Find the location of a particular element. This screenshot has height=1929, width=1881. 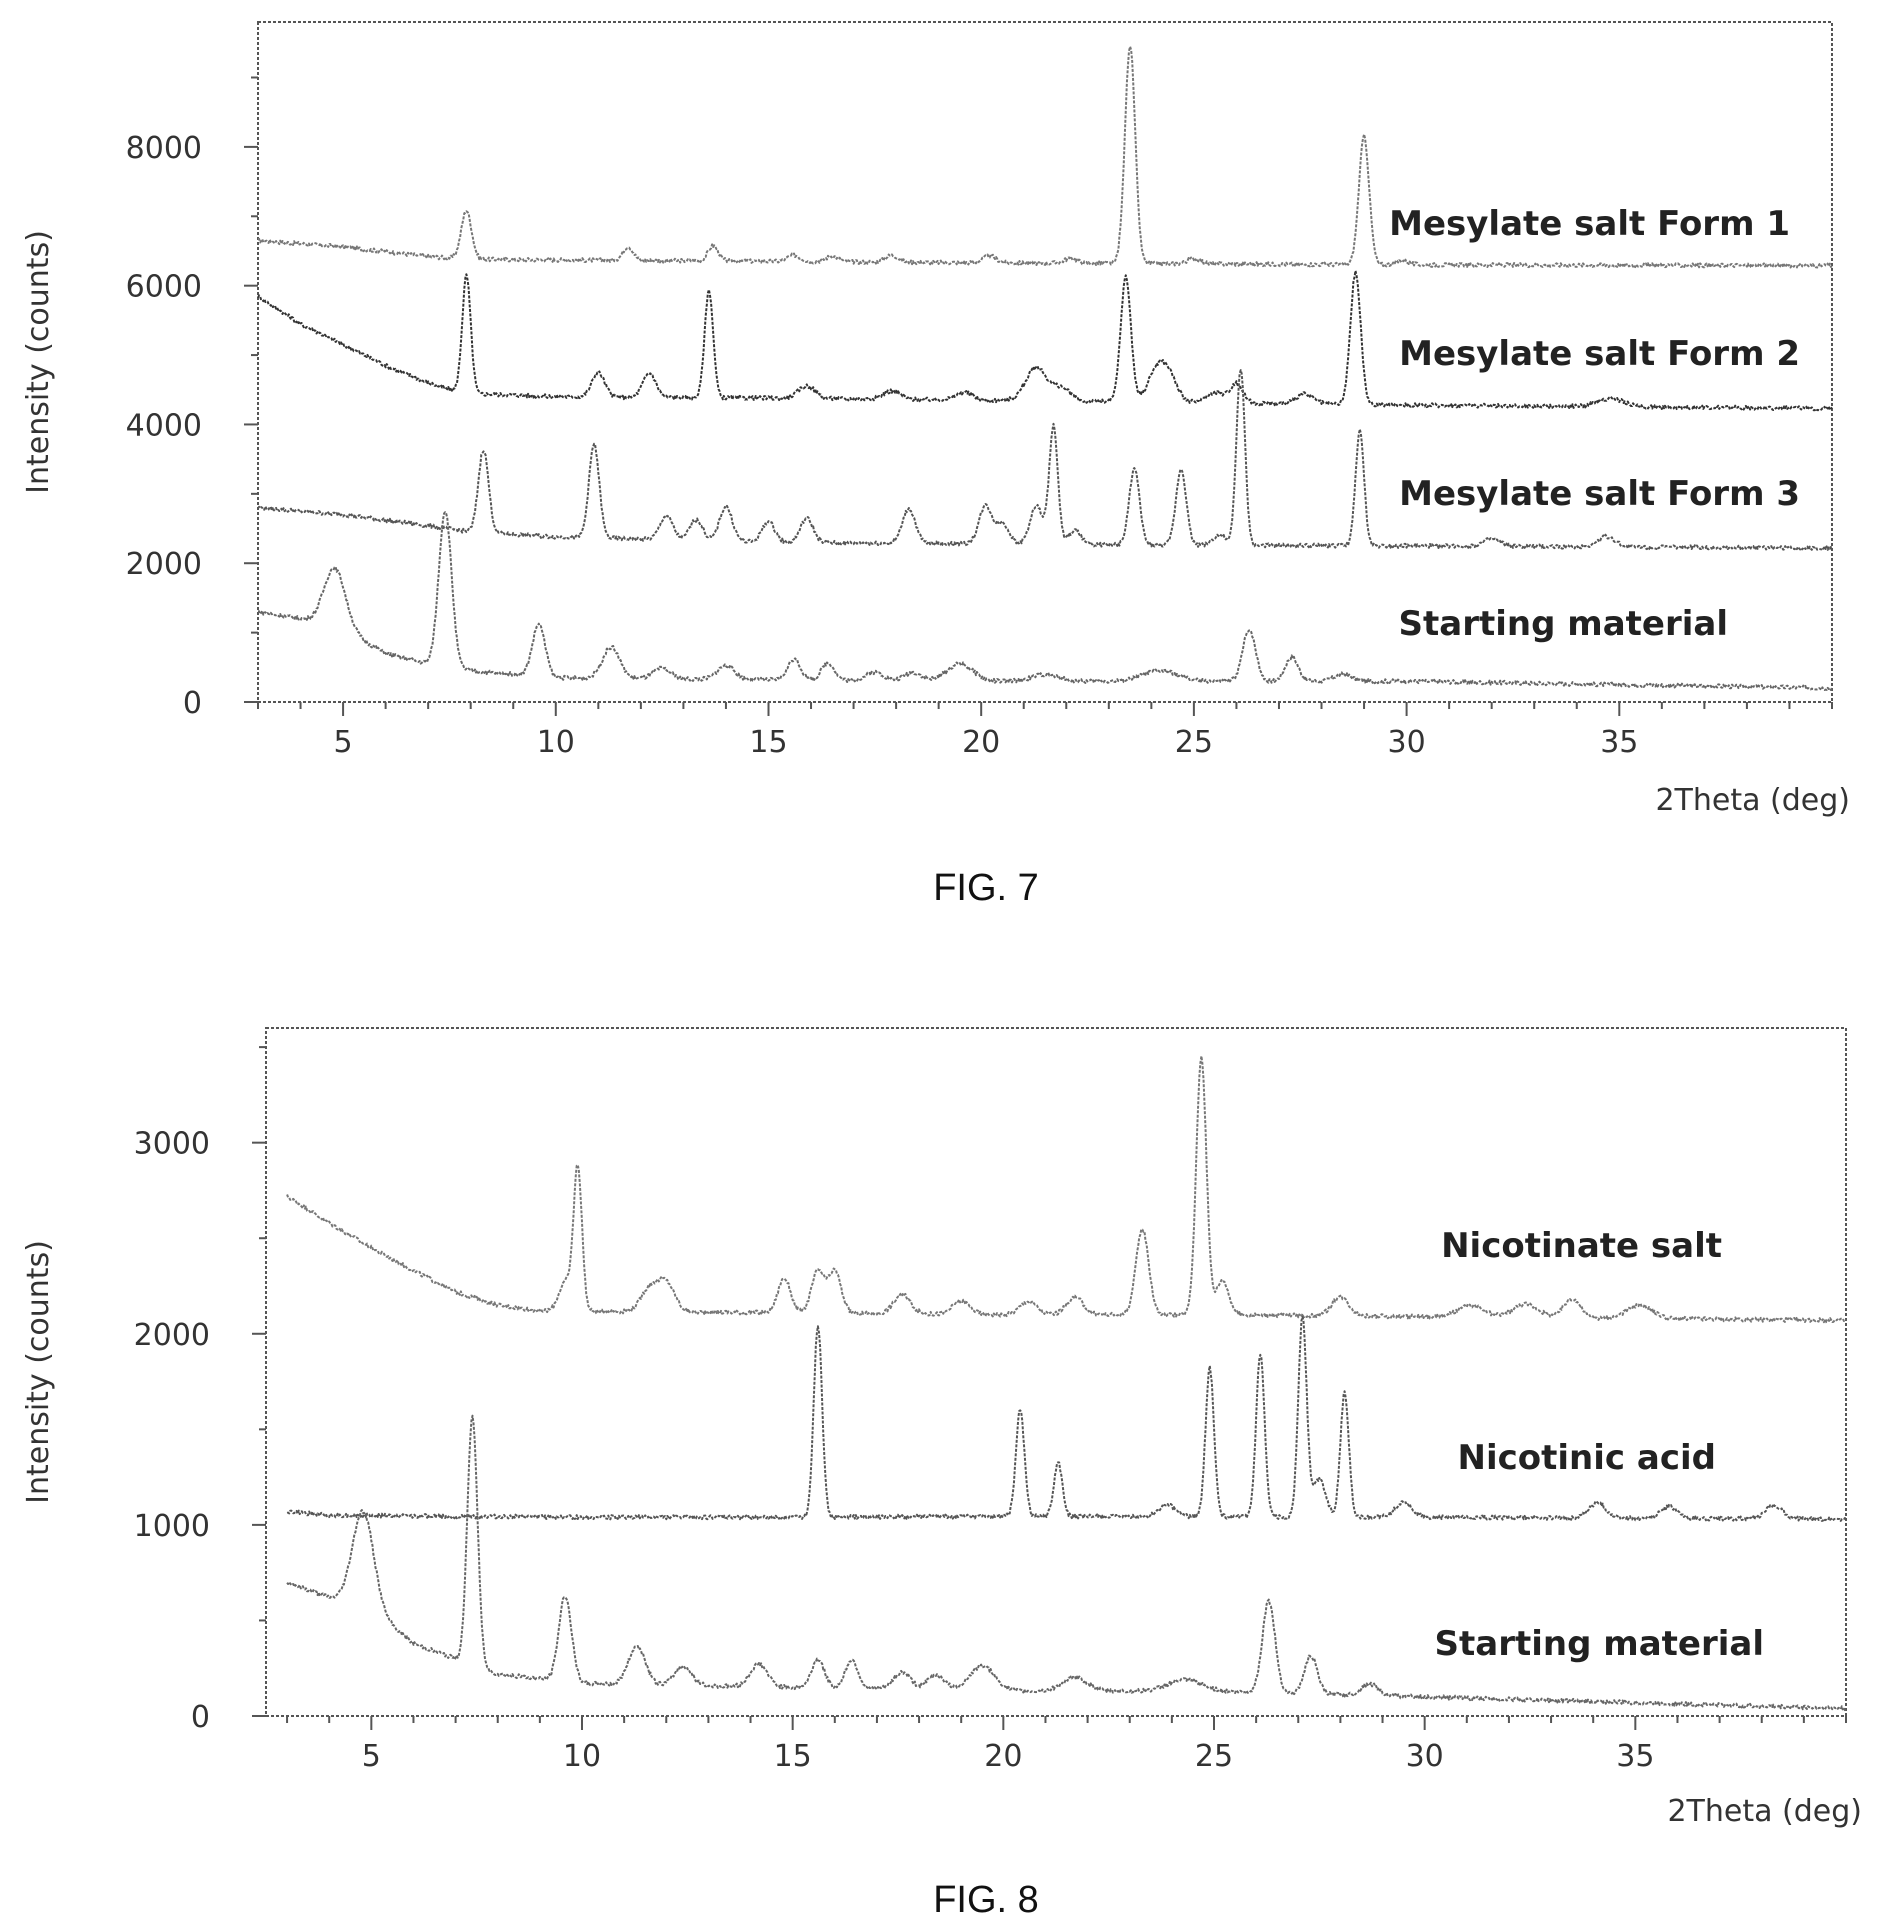

fig7-y-axis-label: Intensity (counts) is located at coordinates (38, 362).